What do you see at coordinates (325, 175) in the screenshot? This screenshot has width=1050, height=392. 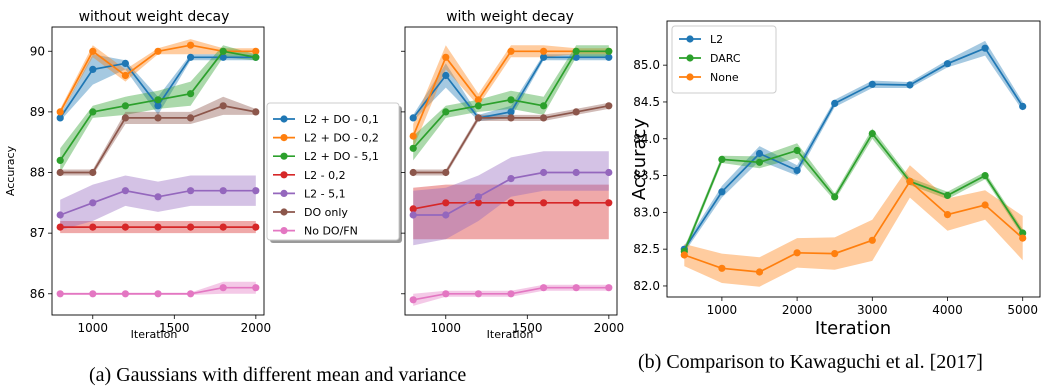 I see `legend-label: L2 - 0,2` at bounding box center [325, 175].